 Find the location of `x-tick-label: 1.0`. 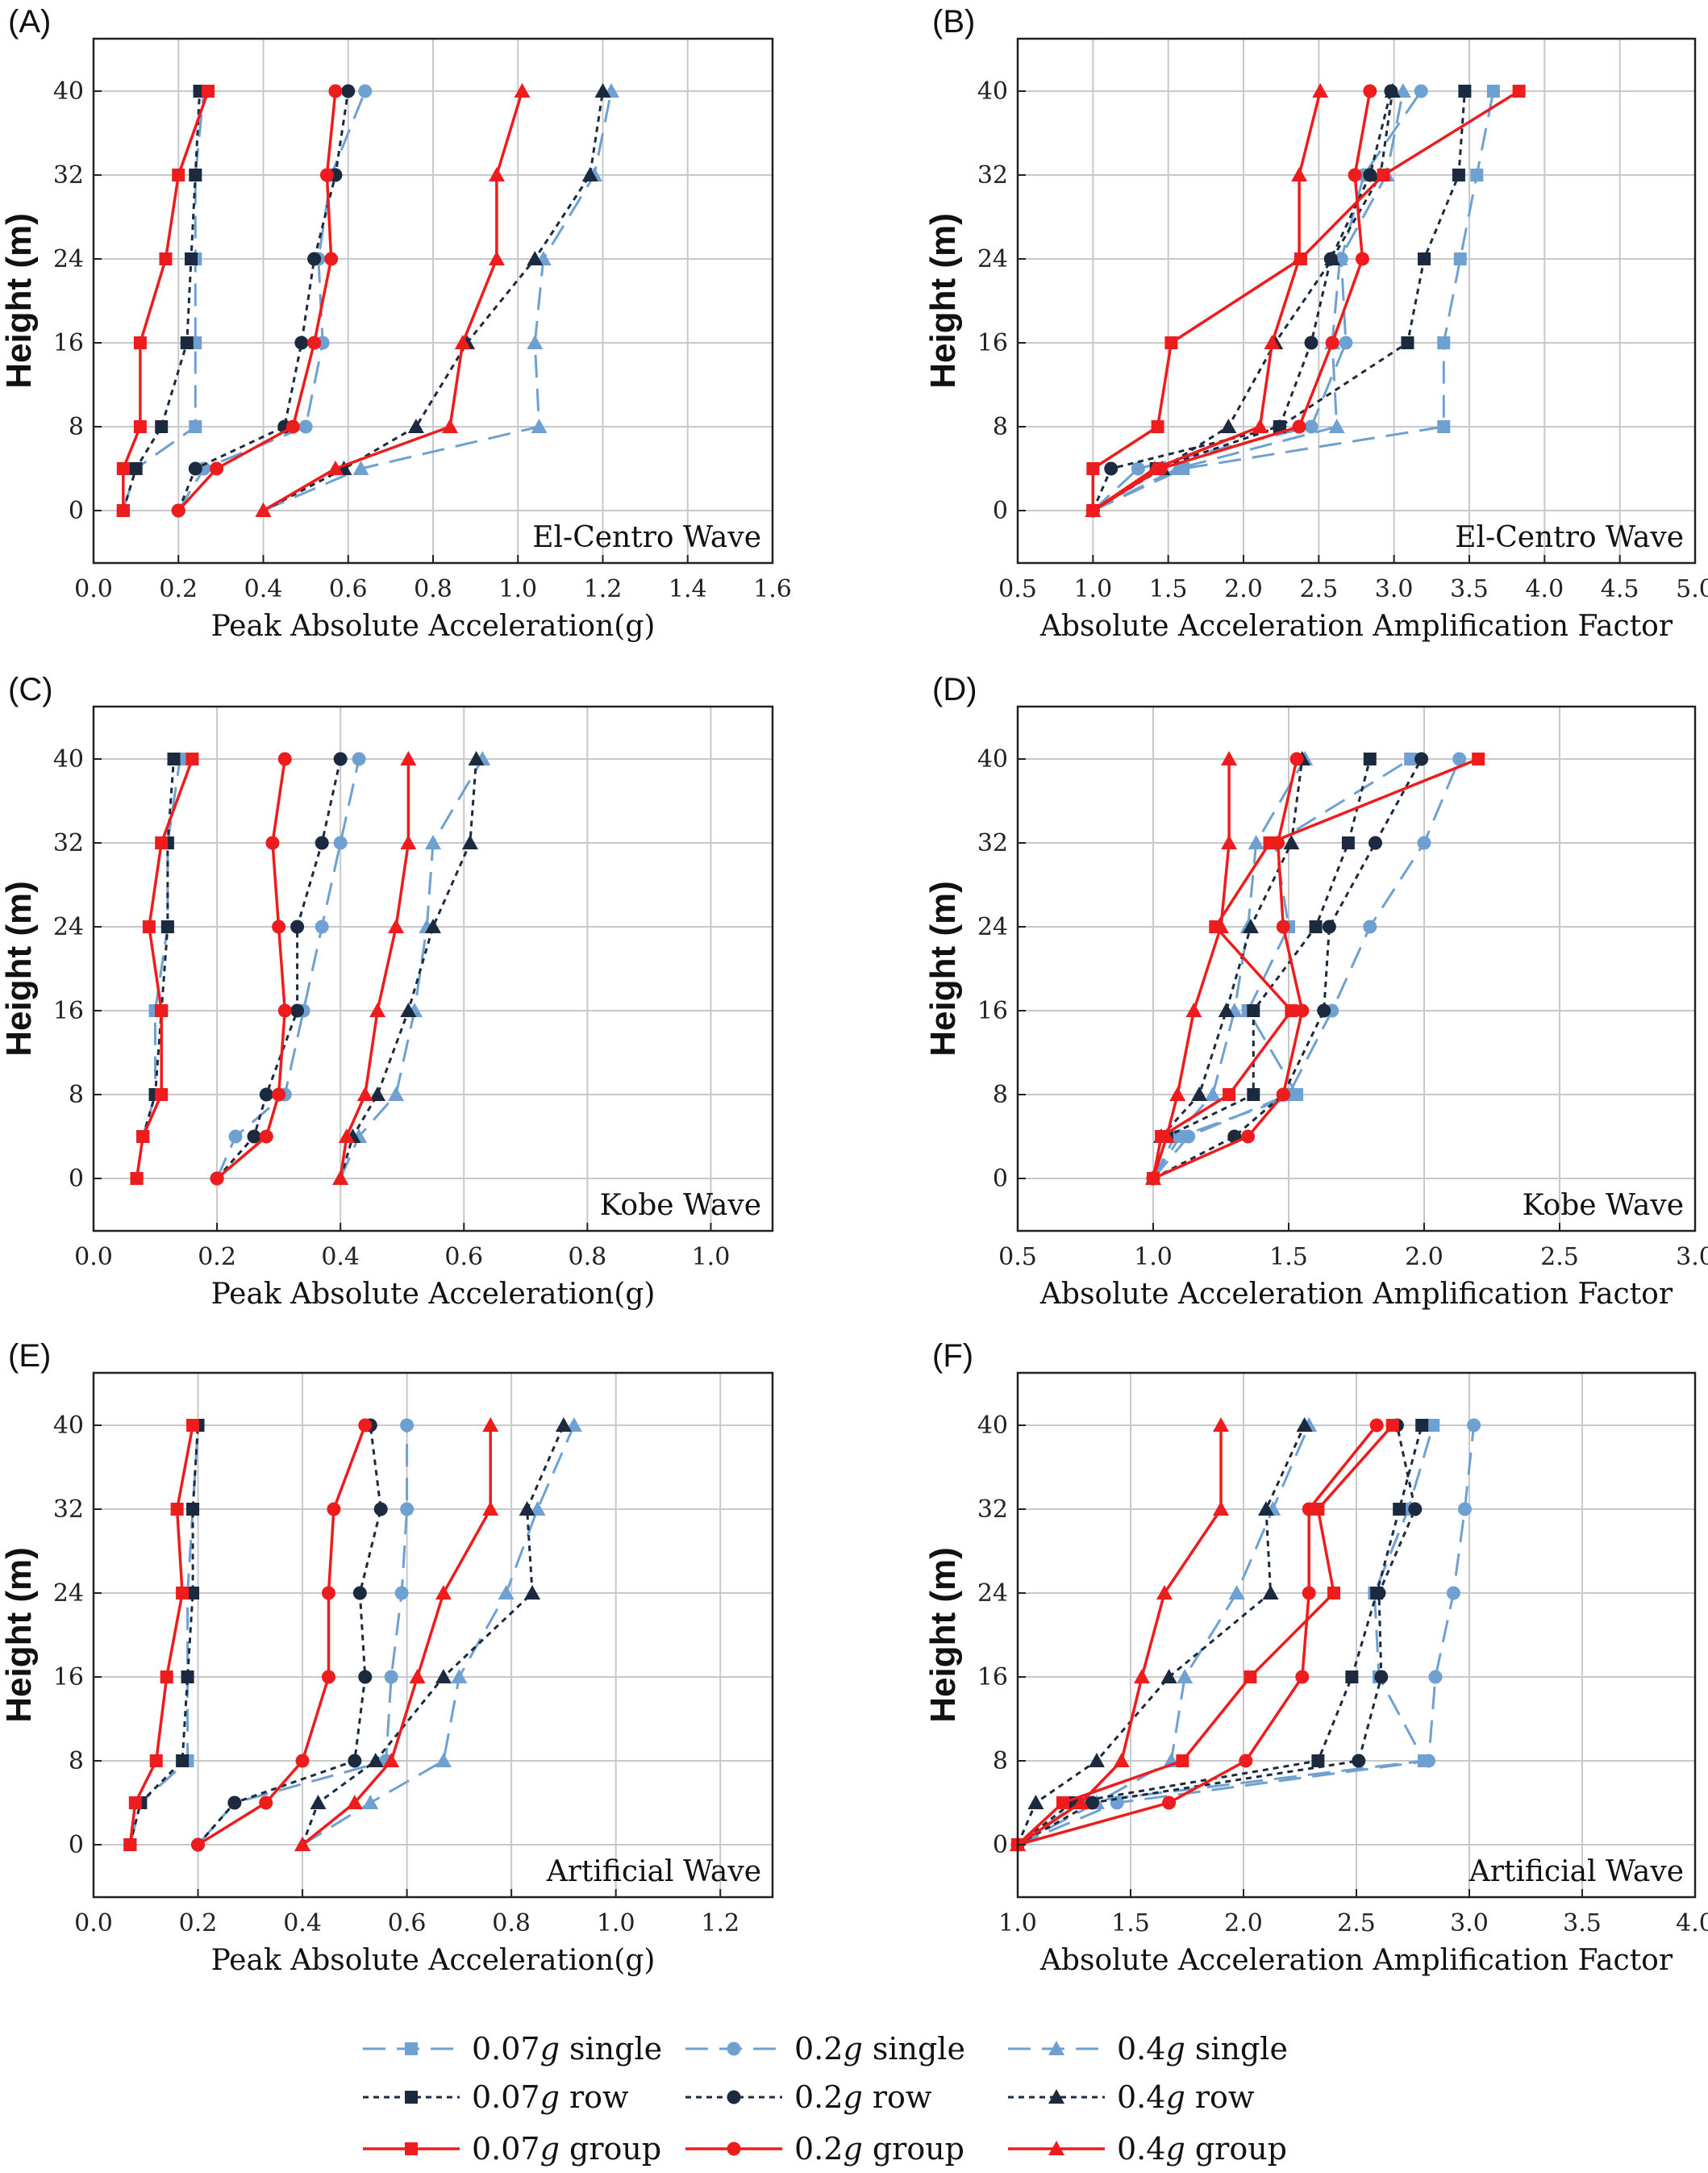

x-tick-label: 1.0 is located at coordinates (616, 1923).